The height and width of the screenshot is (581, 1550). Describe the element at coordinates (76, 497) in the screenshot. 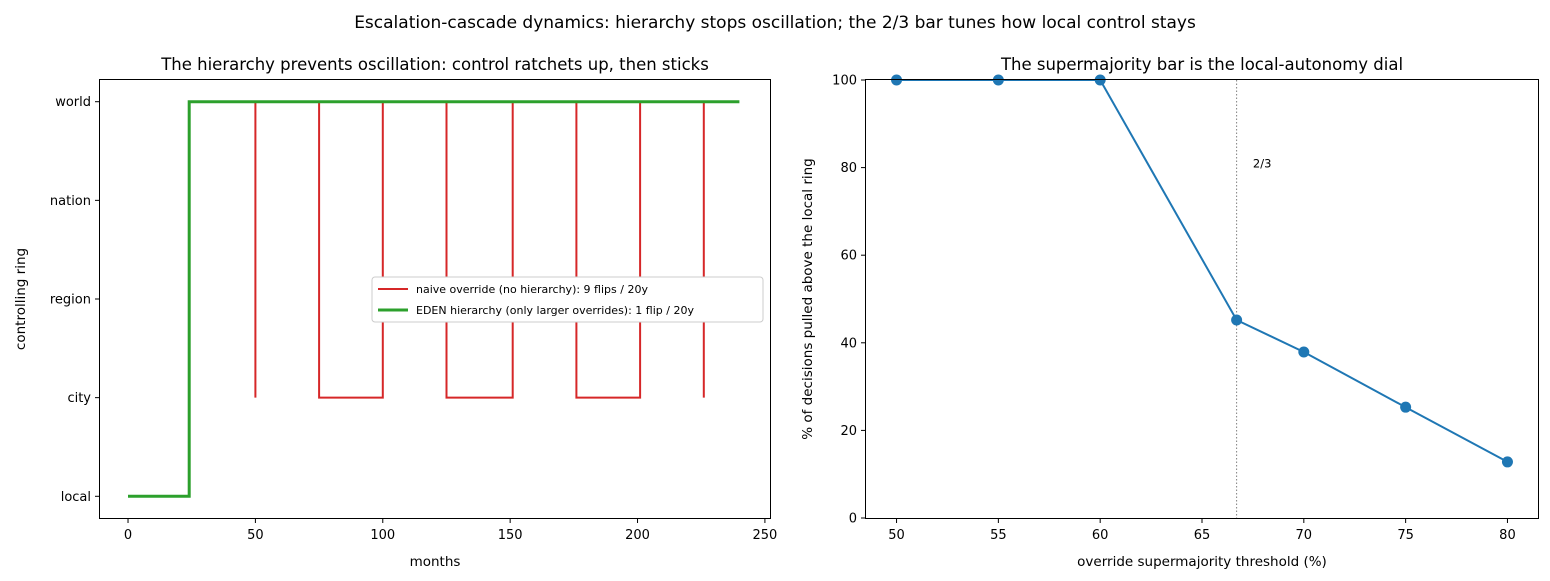

I see `left-y-tick-label: local` at that location.